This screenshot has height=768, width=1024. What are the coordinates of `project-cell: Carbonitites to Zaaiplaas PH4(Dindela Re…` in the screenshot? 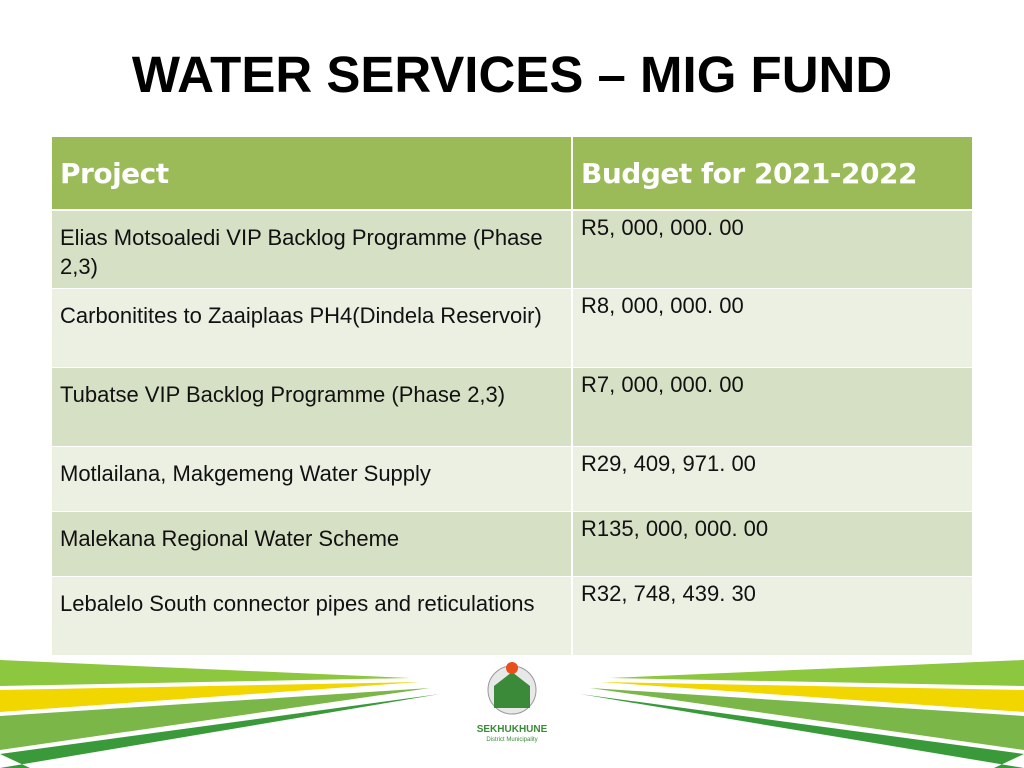 It's located at (312, 327).